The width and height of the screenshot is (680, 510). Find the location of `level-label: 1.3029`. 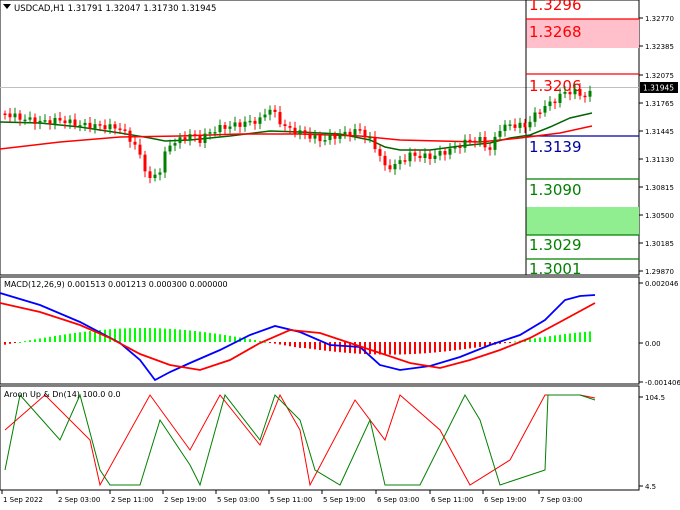

level-label: 1.3029 is located at coordinates (555, 245).